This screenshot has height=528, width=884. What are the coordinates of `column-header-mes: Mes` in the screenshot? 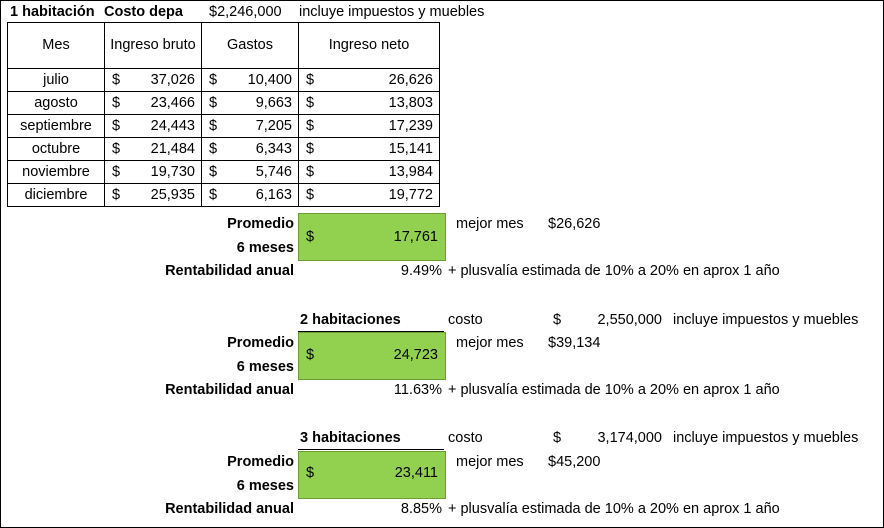 It's located at (56, 45).